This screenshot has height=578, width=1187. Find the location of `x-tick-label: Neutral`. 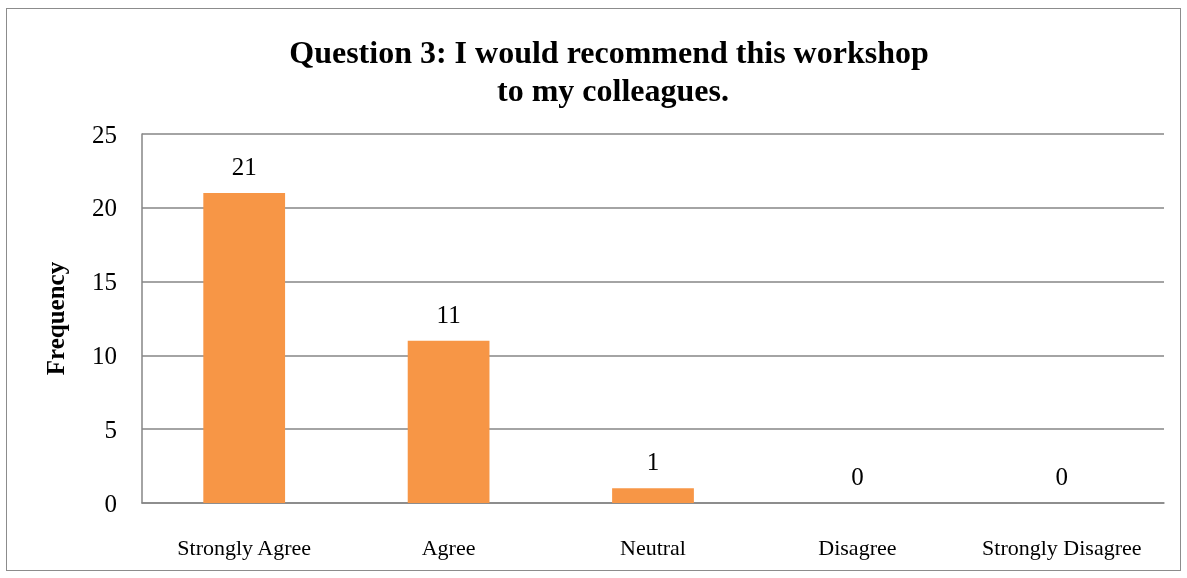

x-tick-label: Neutral is located at coordinates (653, 547).